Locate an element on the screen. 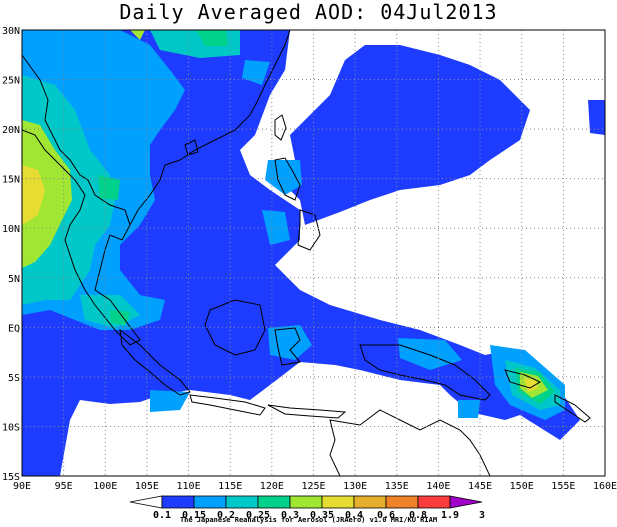 The image size is (617, 527). coastline-taiwan is located at coordinates (280, 127).